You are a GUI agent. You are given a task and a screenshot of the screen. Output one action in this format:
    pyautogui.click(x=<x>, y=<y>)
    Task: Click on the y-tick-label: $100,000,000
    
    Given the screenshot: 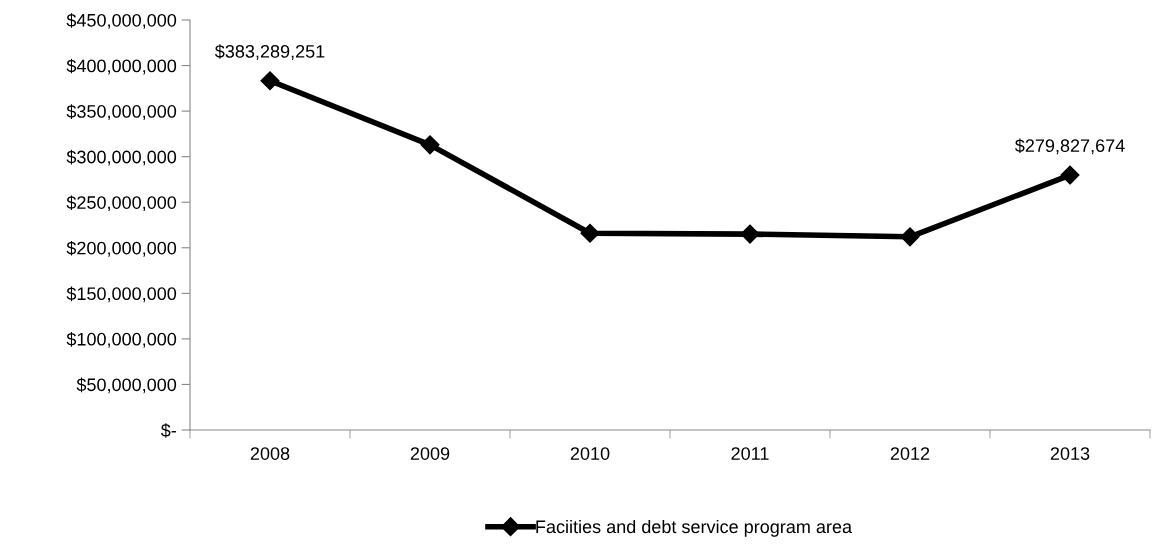 What is the action you would take?
    pyautogui.click(x=121, y=340)
    